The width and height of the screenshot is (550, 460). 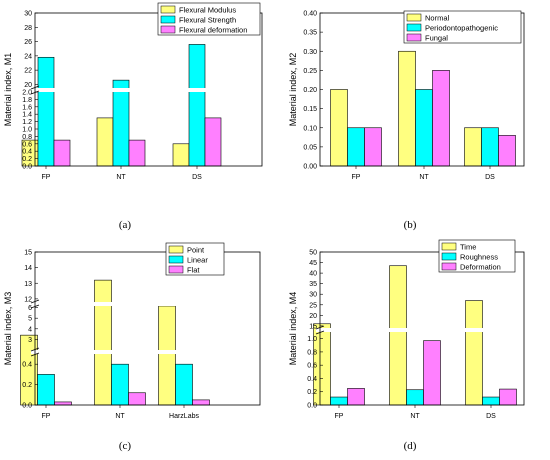 I want to click on y-tick-label: 1.8, so click(x=27, y=100).